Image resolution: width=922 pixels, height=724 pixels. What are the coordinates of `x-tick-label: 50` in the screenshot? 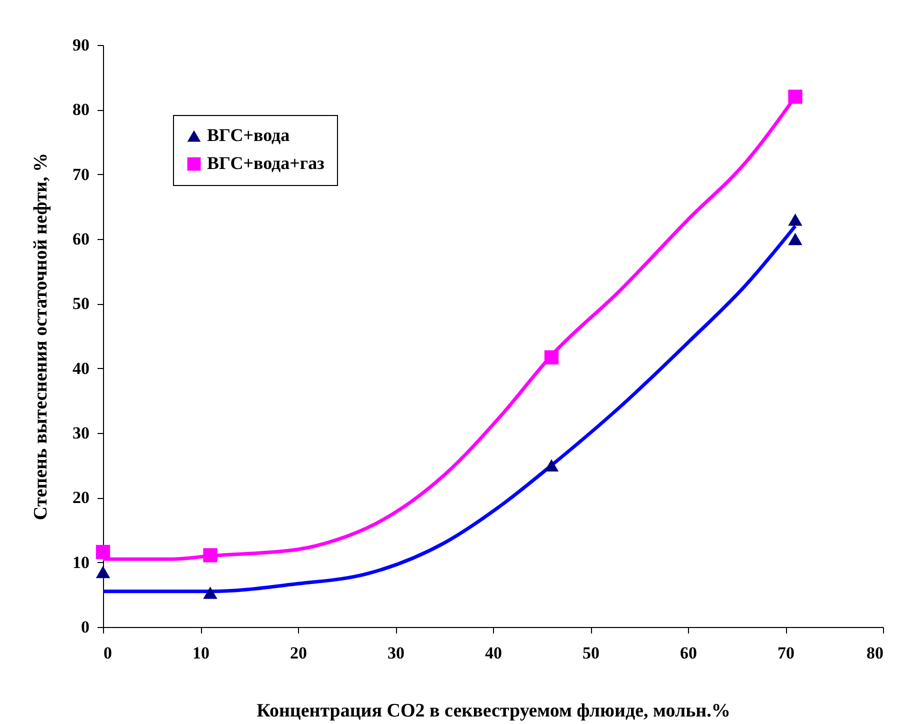 It's located at (591, 653).